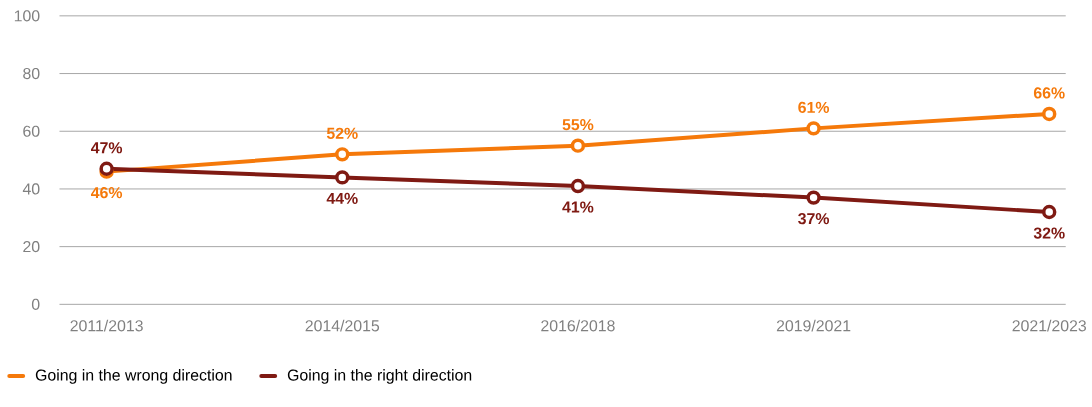 The height and width of the screenshot is (407, 1092). I want to click on data-label: 47%, so click(106, 147).